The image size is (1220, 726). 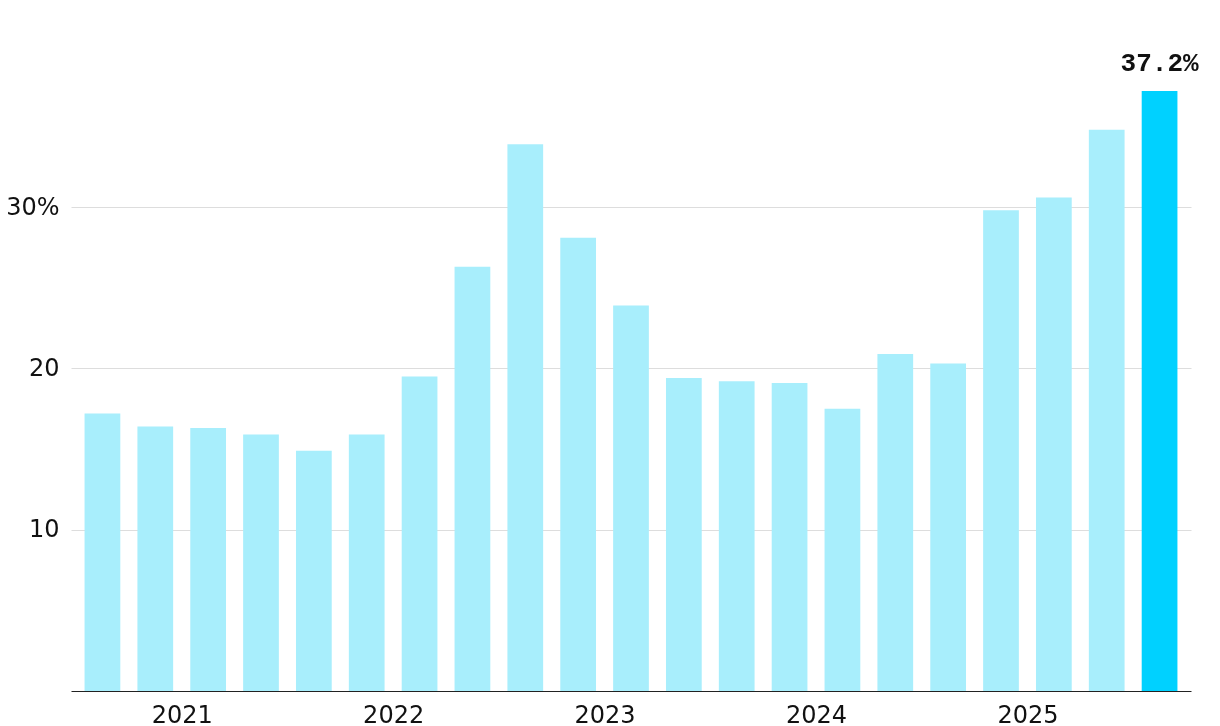 What do you see at coordinates (182, 713) in the screenshot?
I see `x-tick-label: 2021` at bounding box center [182, 713].